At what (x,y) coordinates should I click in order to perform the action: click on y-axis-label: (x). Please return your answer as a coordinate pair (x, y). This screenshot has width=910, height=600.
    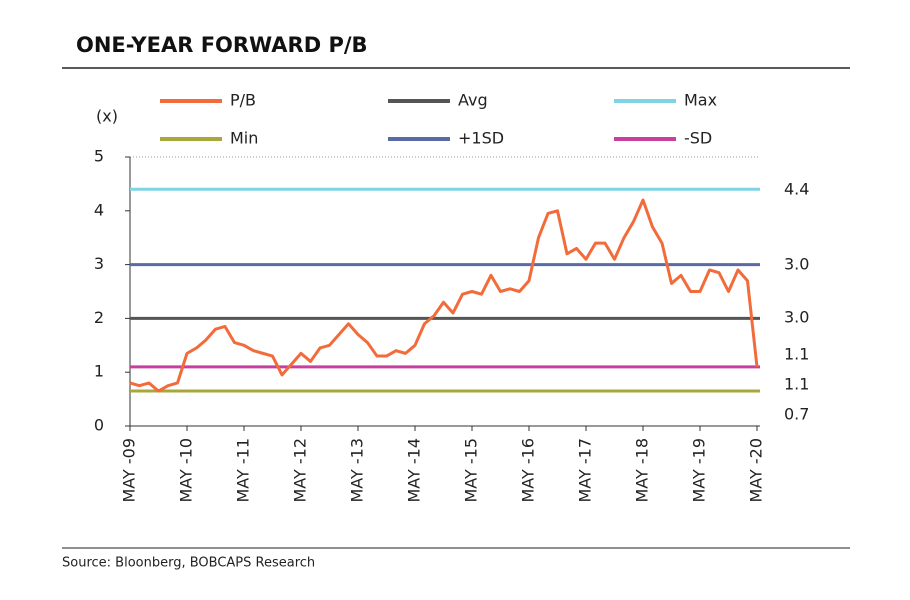
    Looking at the image, I should click on (107, 116).